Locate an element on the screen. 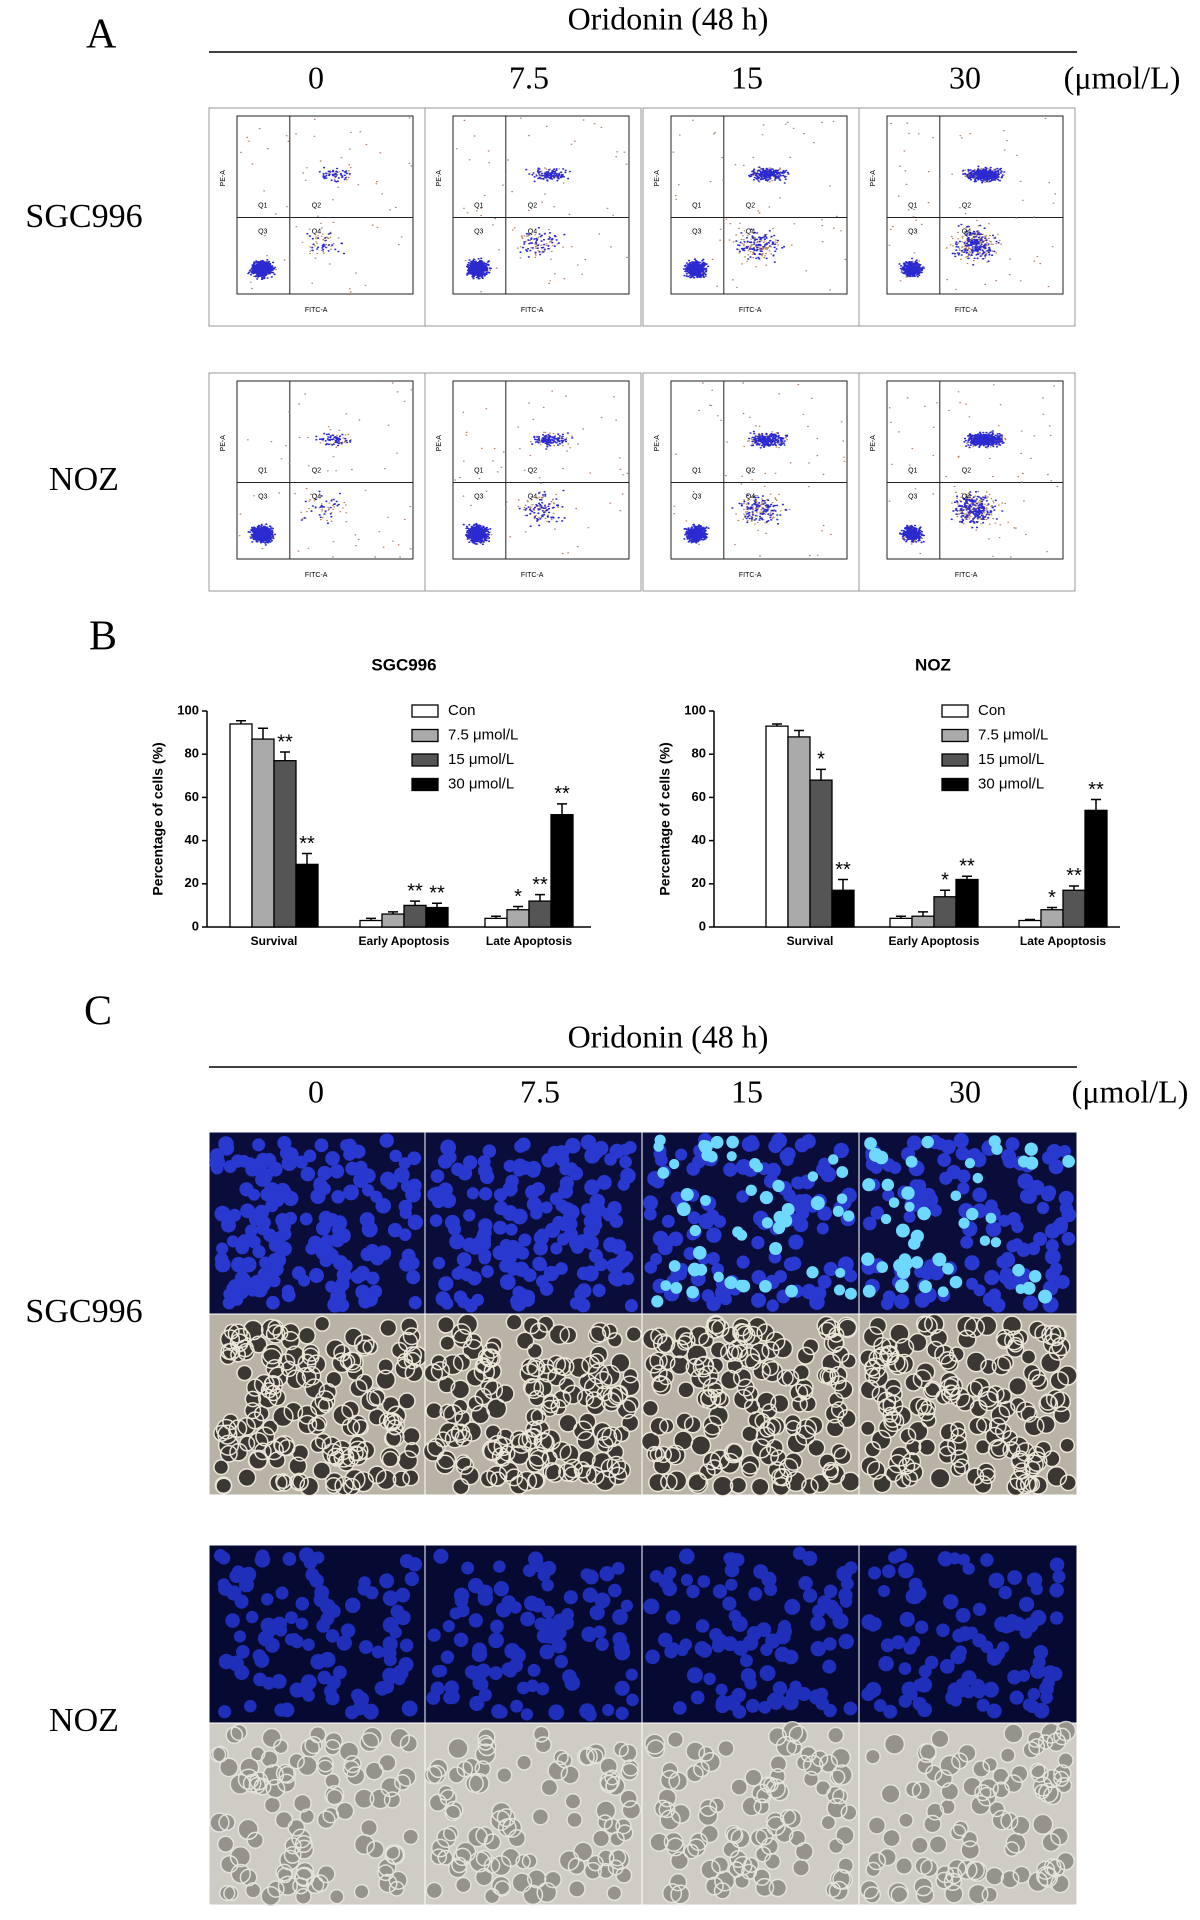 The width and height of the screenshot is (1200, 1920). panel-label: B is located at coordinates (103, 637).